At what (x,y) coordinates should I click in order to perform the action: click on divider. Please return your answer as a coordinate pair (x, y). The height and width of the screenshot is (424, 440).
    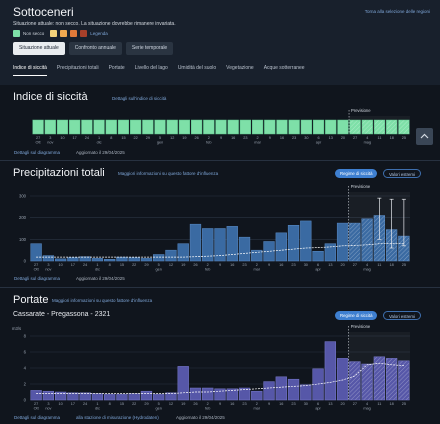
    Looking at the image, I should click on (220, 160).